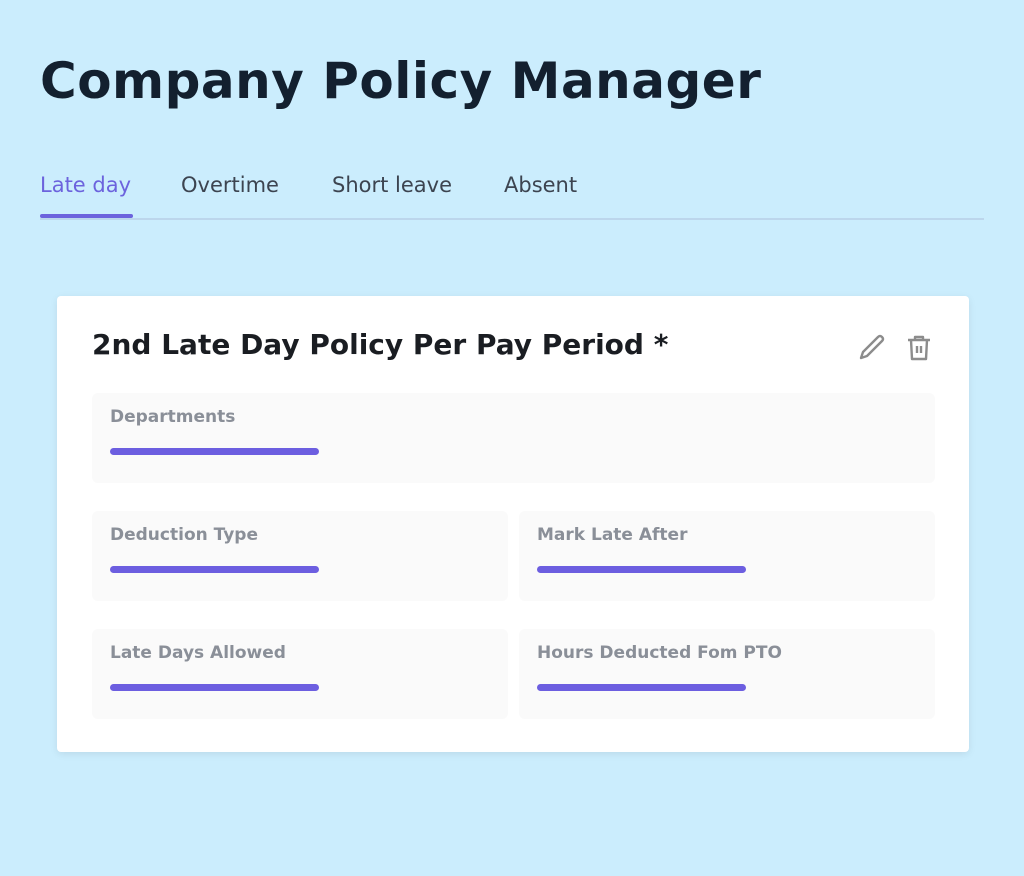 This screenshot has height=876, width=1024. I want to click on tab-short-leave: Short leave, so click(392, 185).